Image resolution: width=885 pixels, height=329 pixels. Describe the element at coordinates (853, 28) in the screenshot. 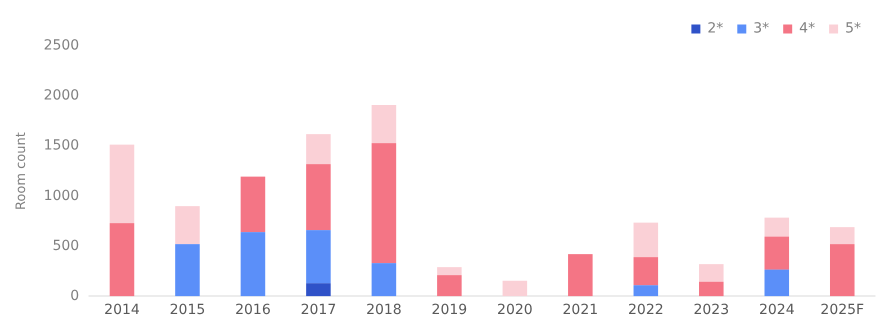

I see `legend-label: 5*` at that location.